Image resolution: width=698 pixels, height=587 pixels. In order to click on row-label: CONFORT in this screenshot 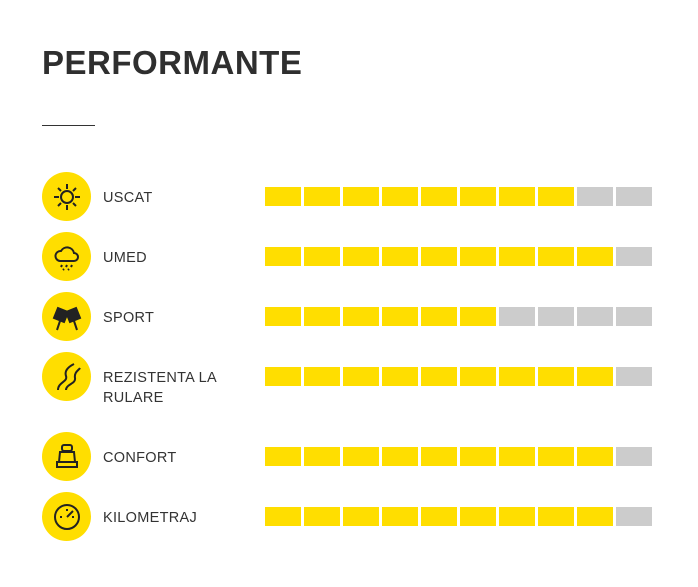, I will do `click(140, 458)`.